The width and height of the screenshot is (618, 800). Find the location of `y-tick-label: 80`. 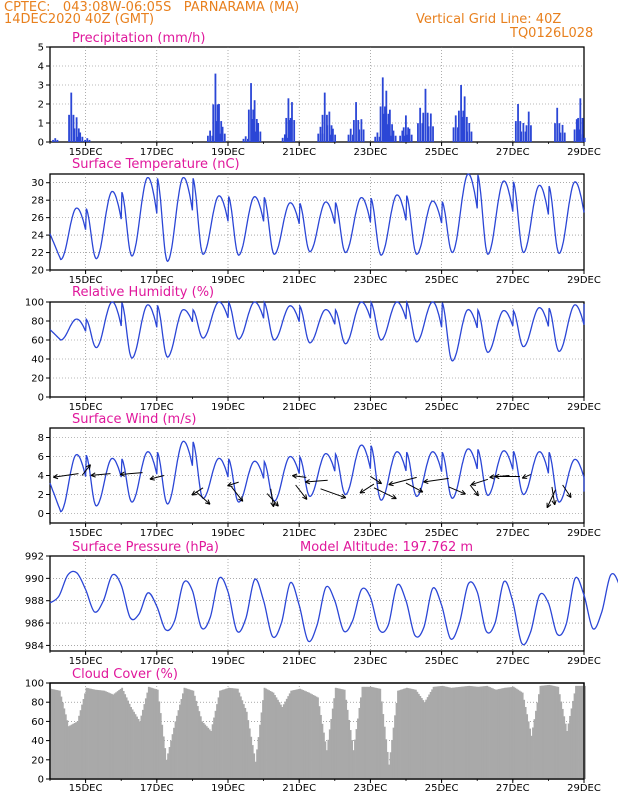

y-tick-label: 80 is located at coordinates (37, 703).